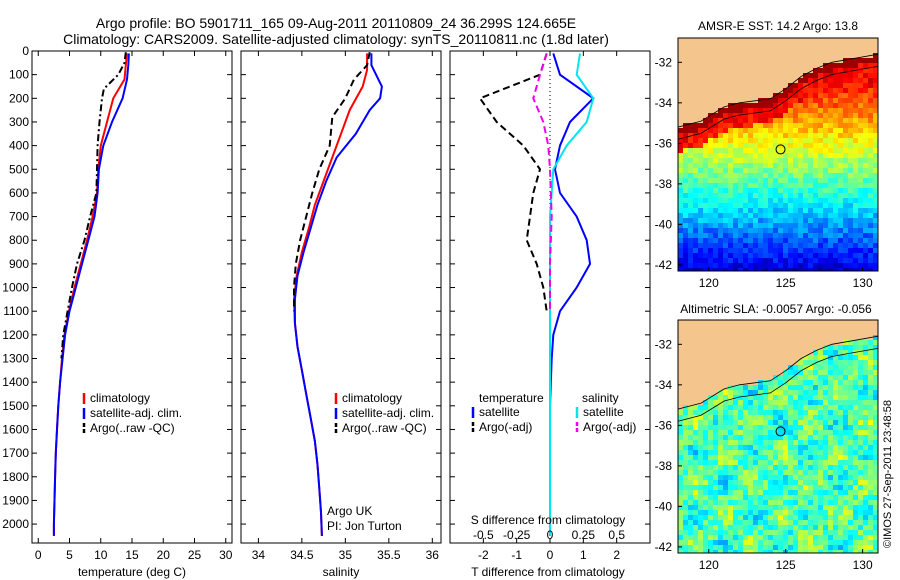 The image size is (900, 580). What do you see at coordinates (91, 294) in the screenshot?
I see `temperature-lines` at bounding box center [91, 294].